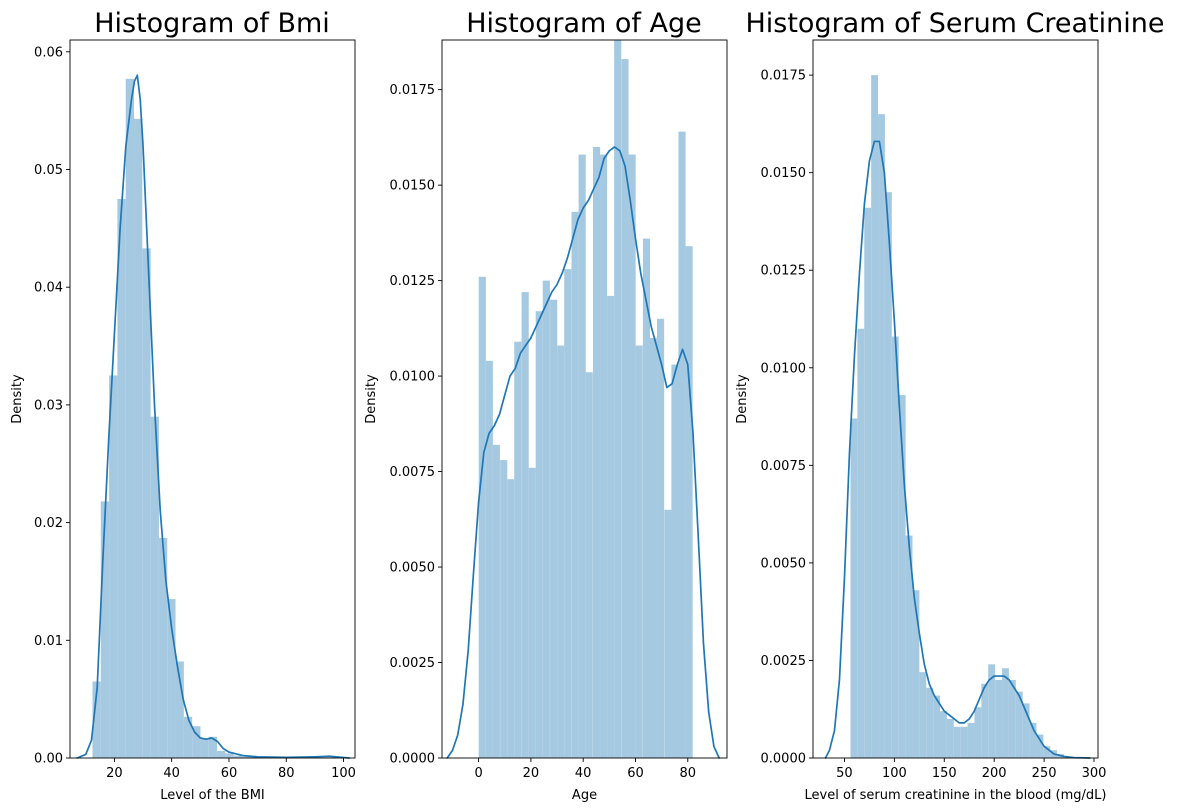  I want to click on x-tick-label: 50, so click(844, 773).